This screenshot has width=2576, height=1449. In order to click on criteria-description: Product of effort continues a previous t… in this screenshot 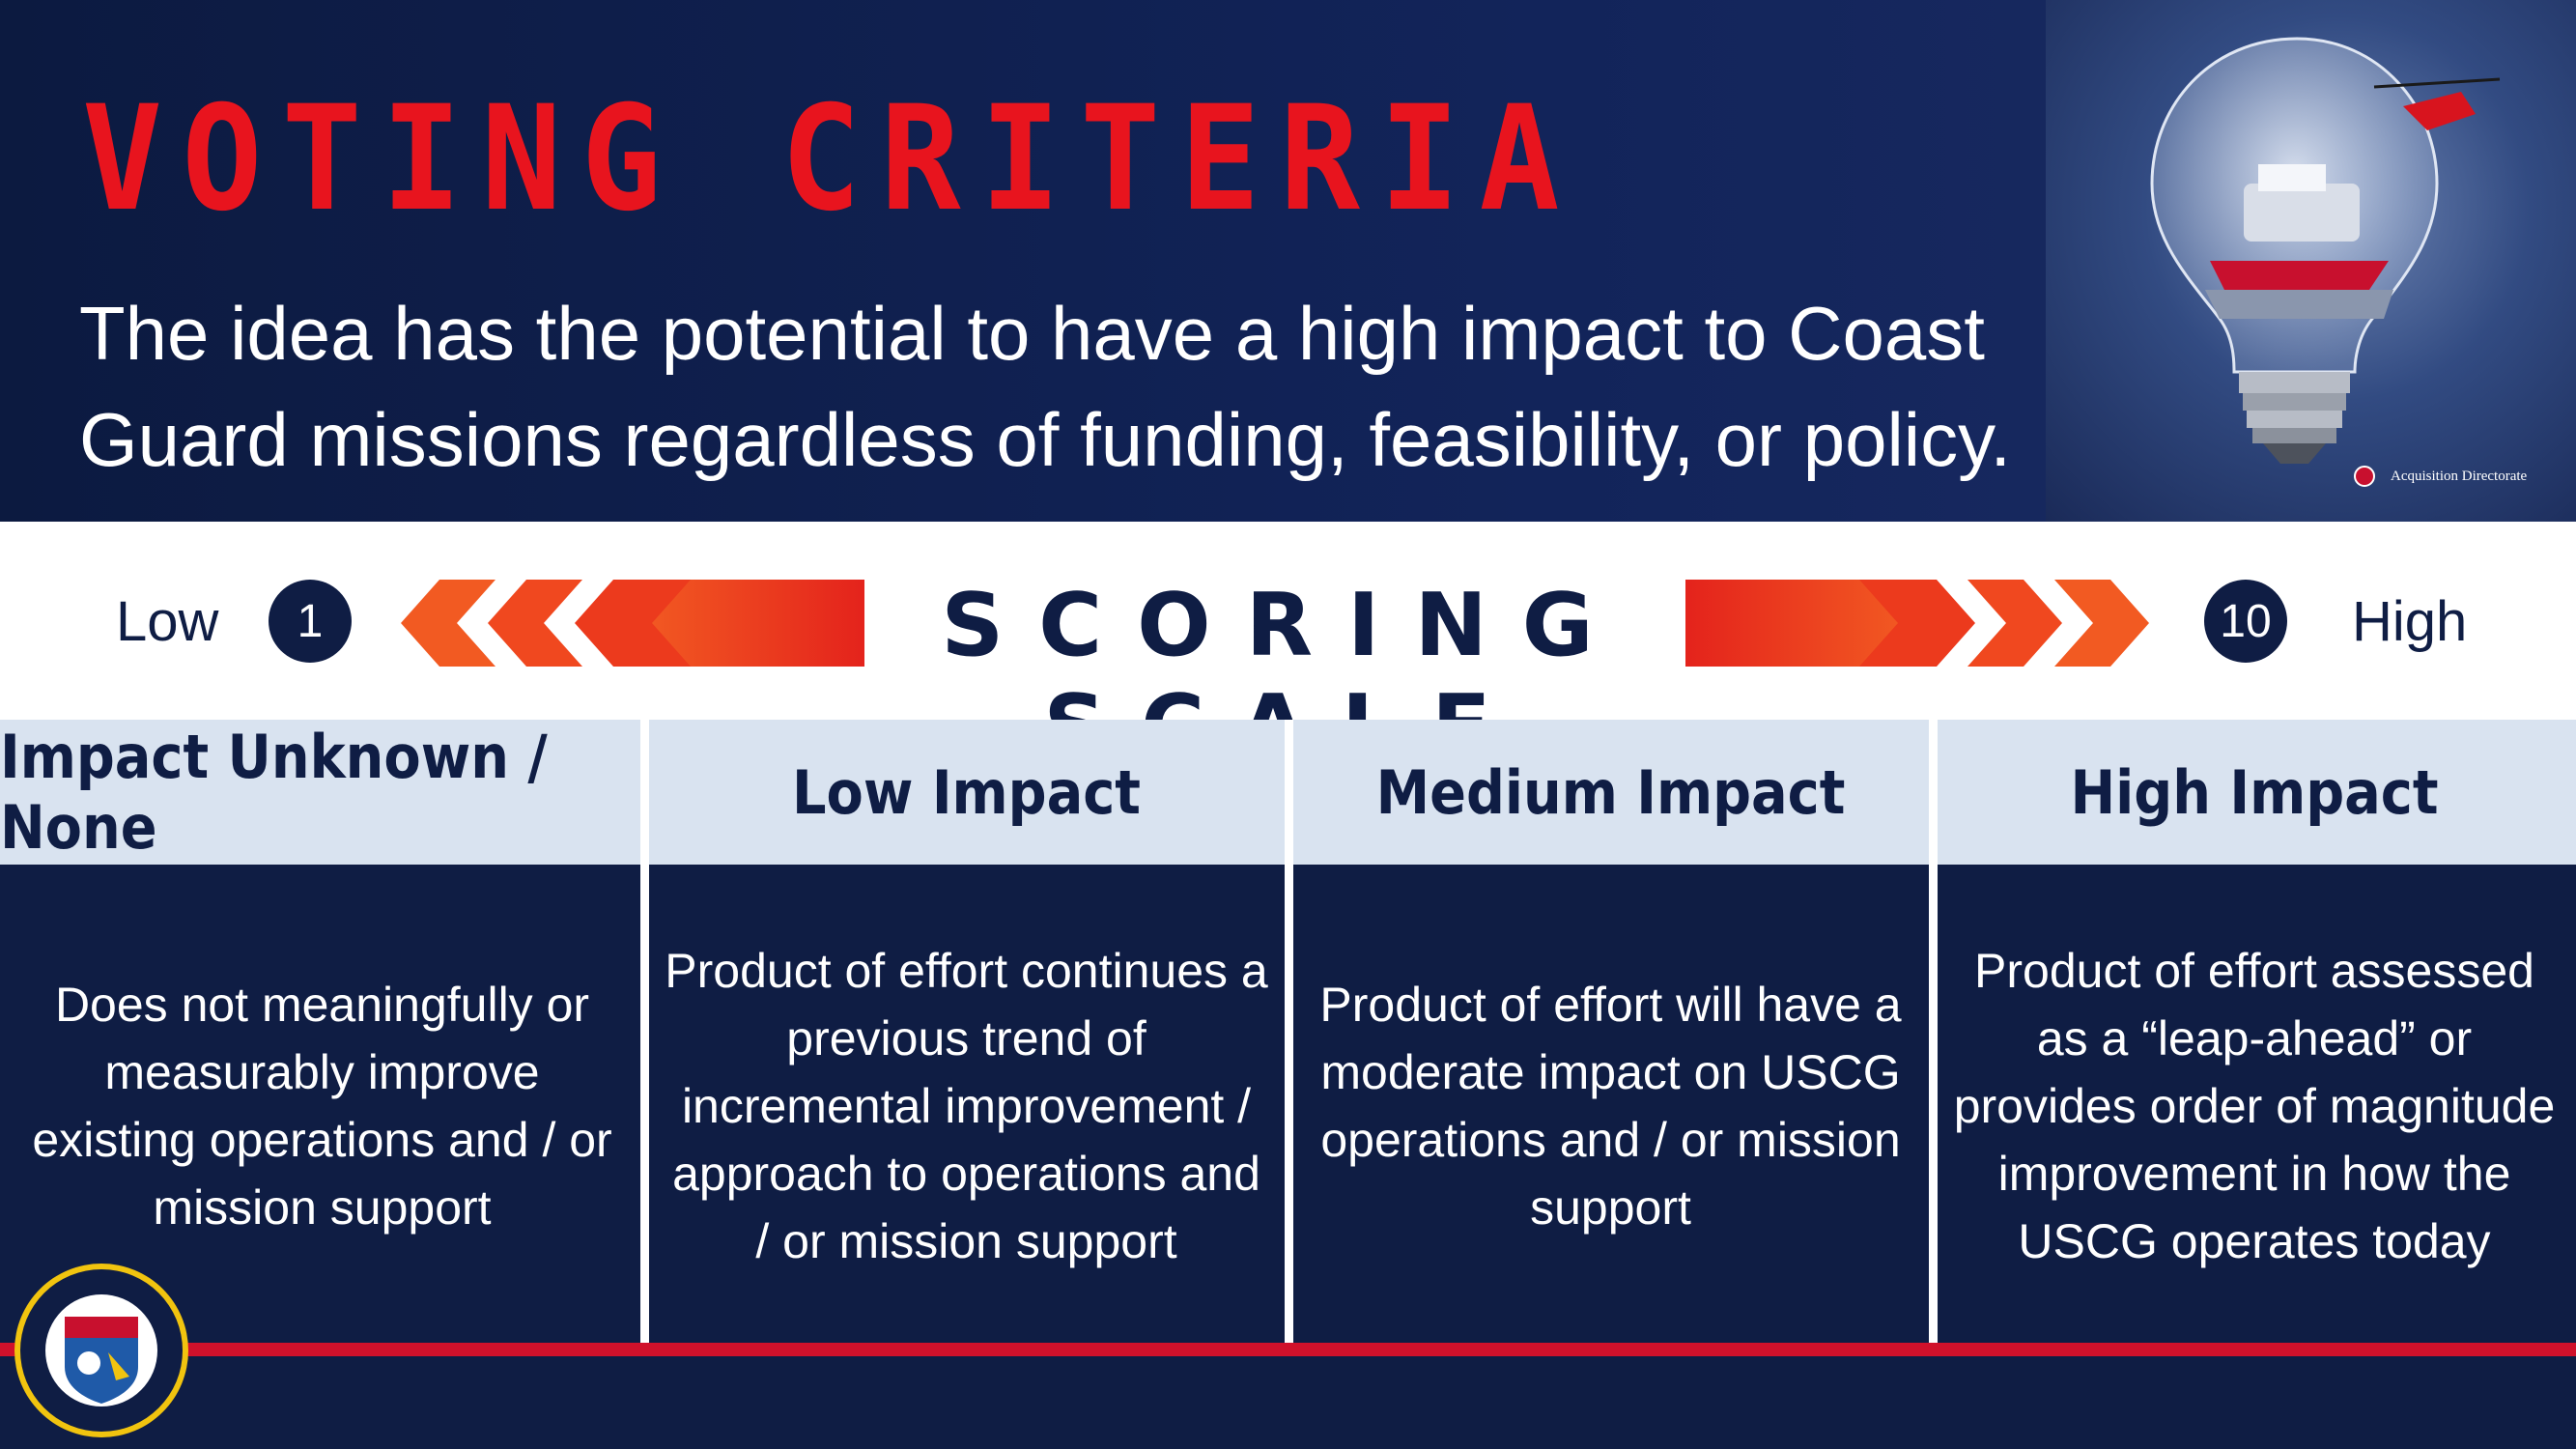, I will do `click(966, 1106)`.